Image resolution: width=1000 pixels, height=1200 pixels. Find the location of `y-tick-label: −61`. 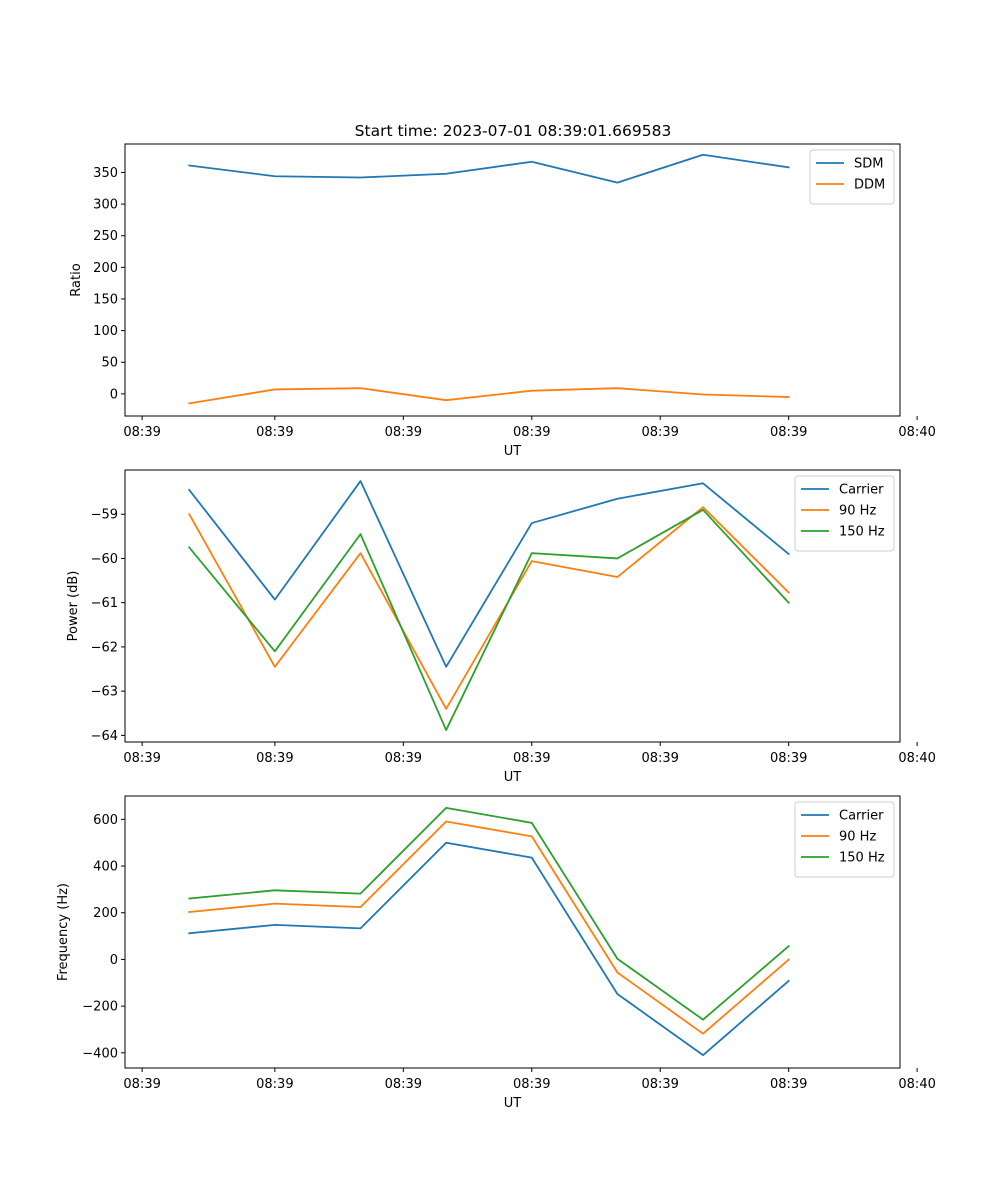

y-tick-label: −61 is located at coordinates (104, 603).